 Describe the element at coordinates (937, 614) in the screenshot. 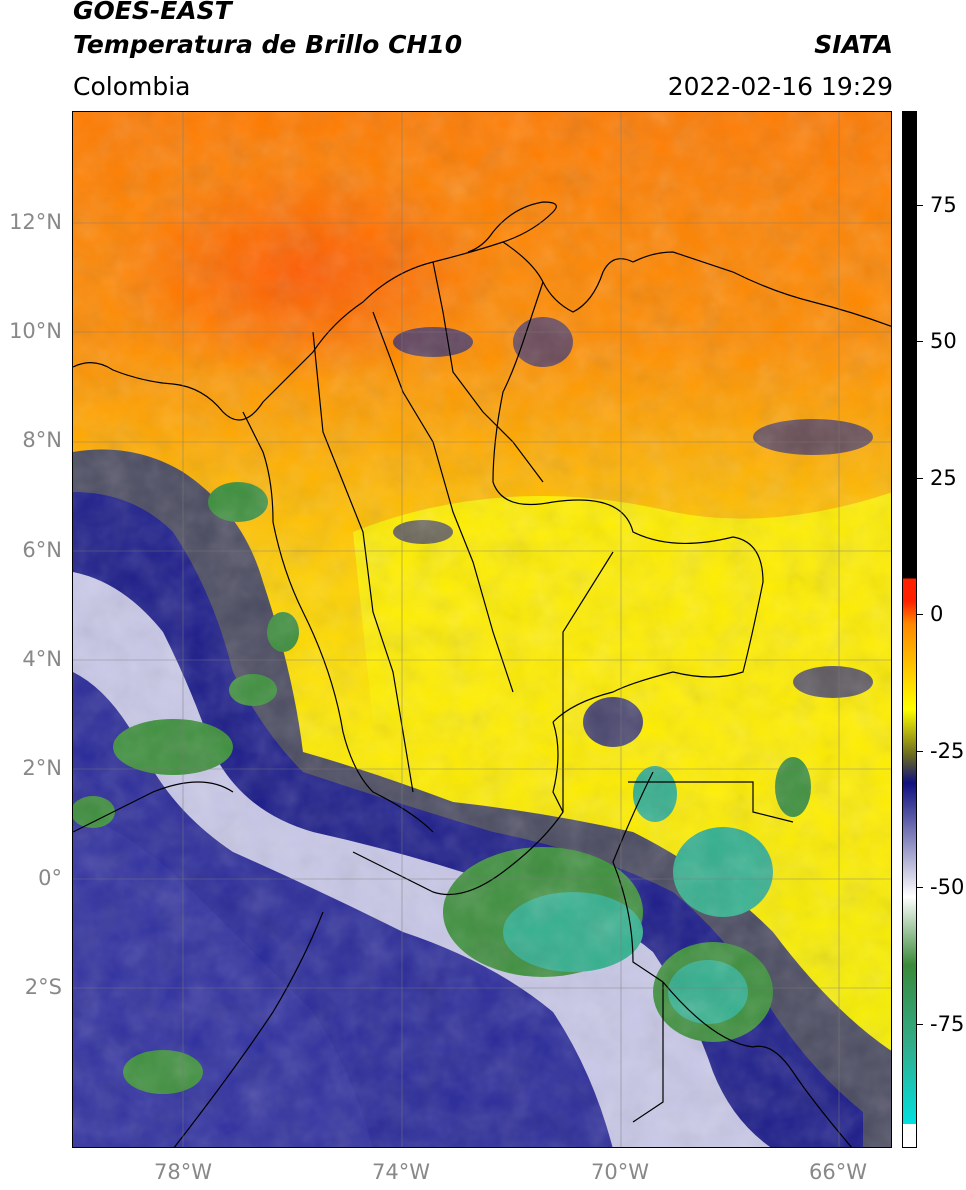

I see `colorbar-tick-0: 0` at that location.